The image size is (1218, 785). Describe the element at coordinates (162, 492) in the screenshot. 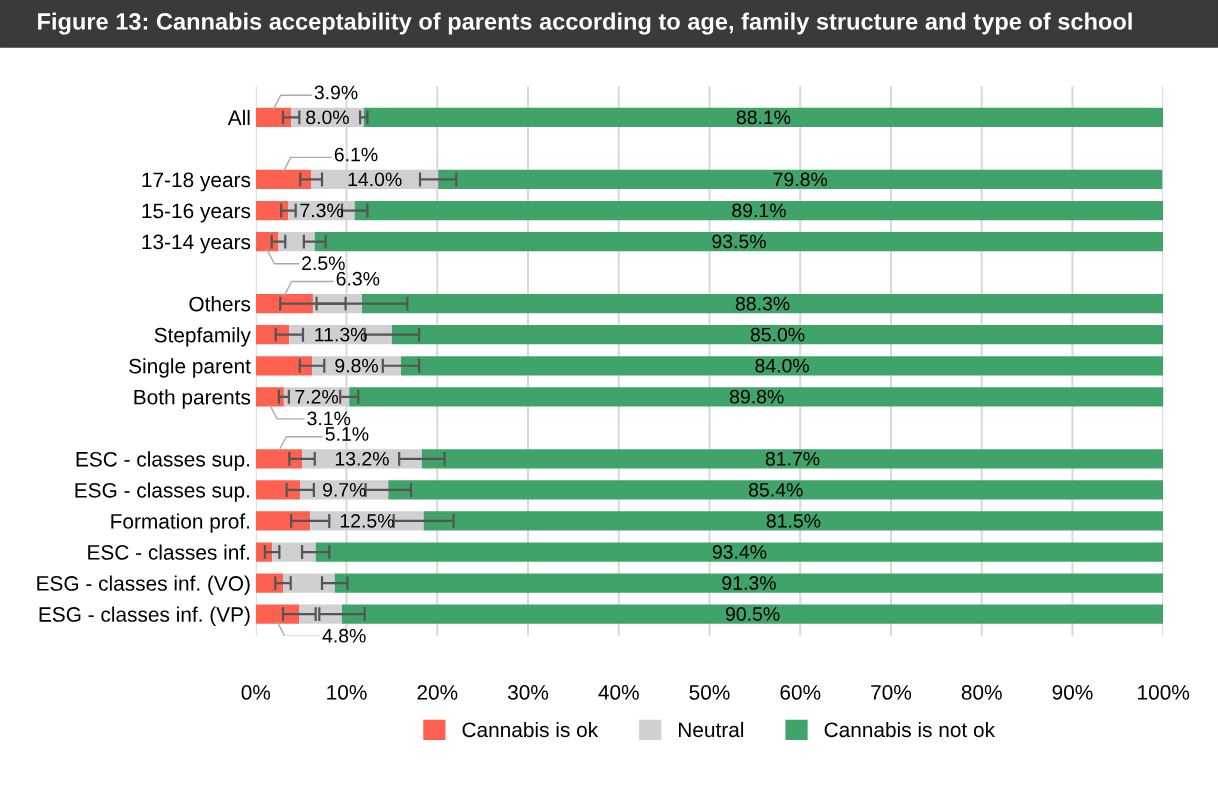

I see `y-tick-label: ESG - classes sup.` at that location.